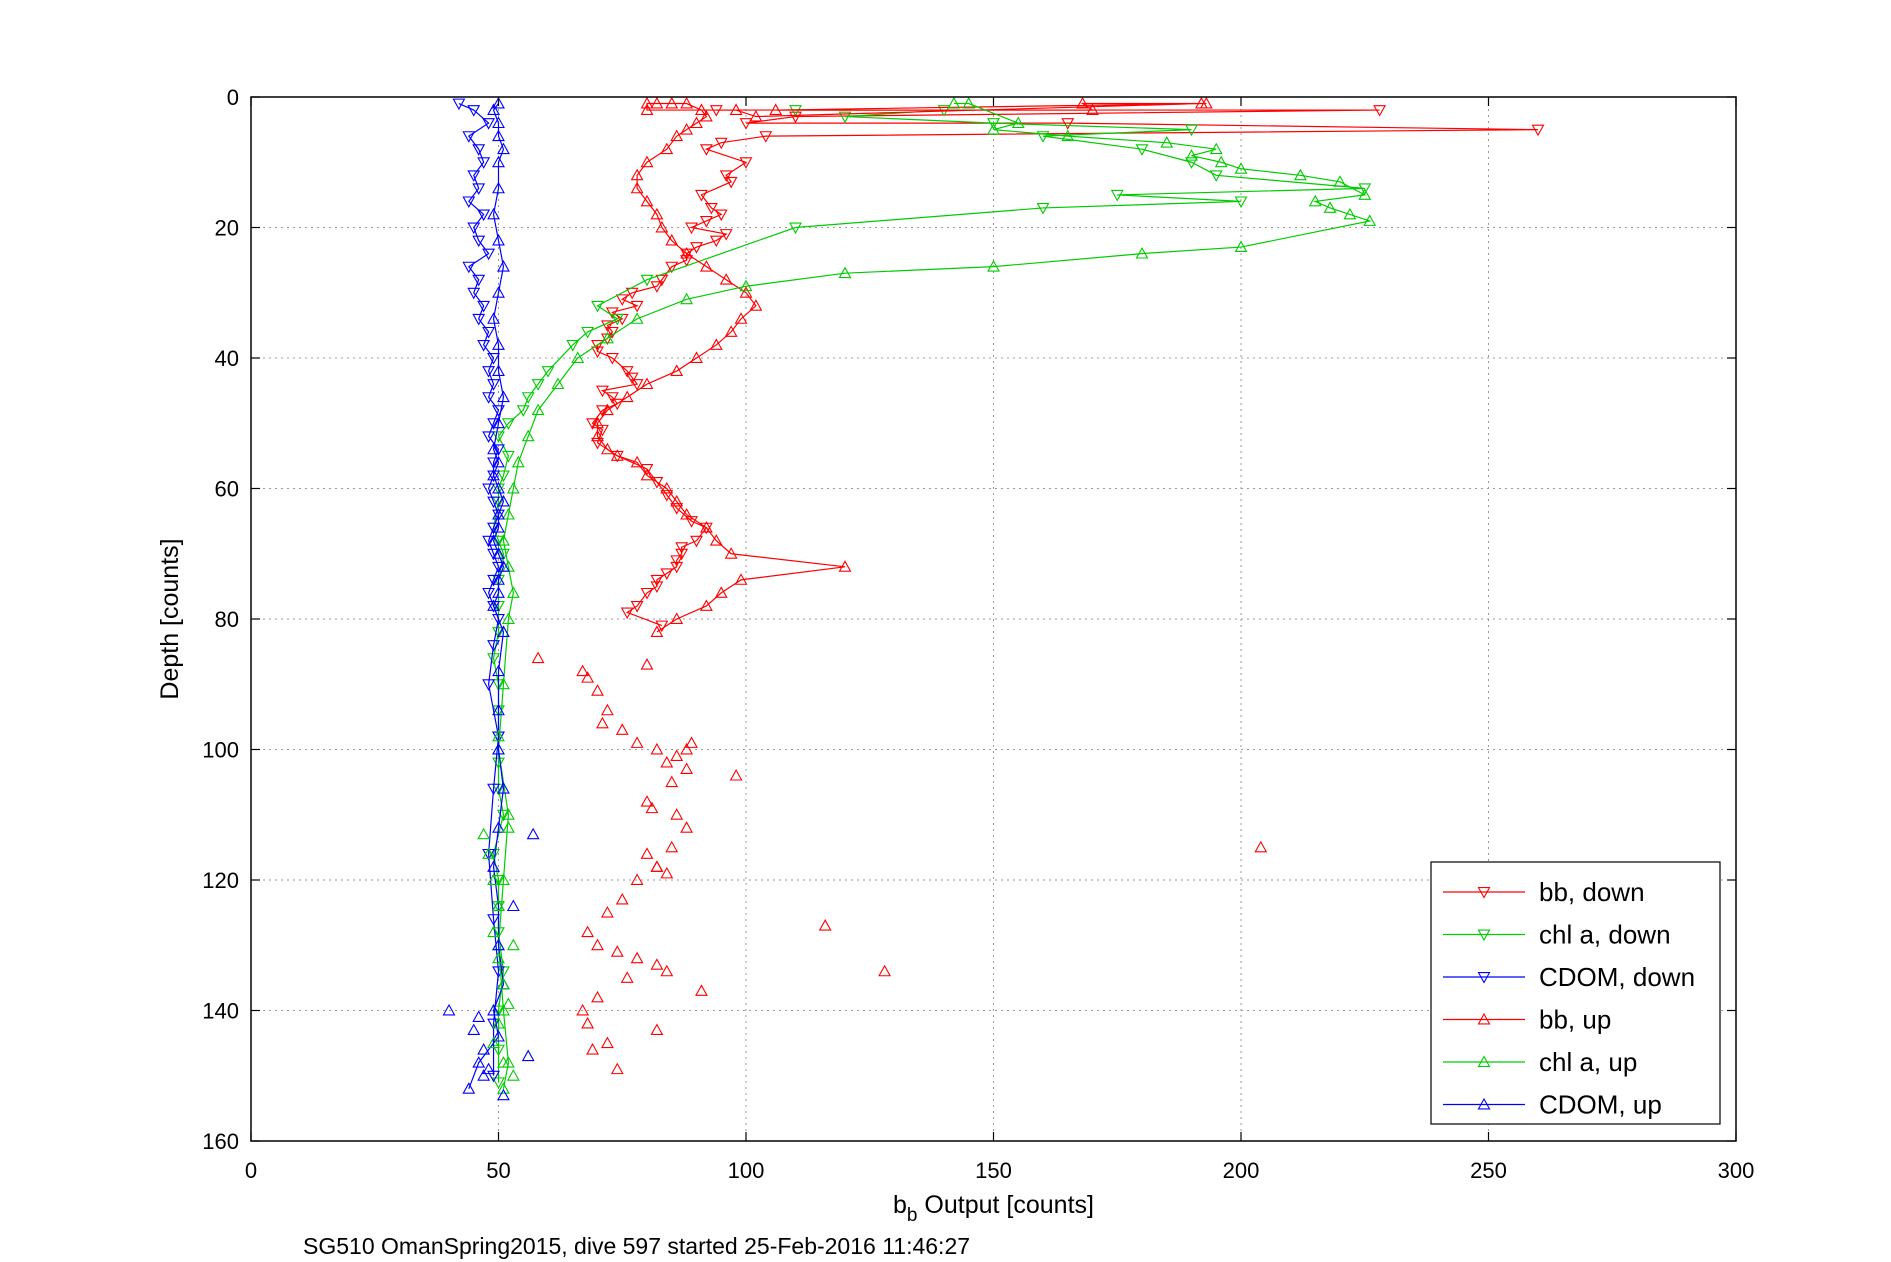 This screenshot has width=1891, height=1262. I want to click on x-axis-label-rest: Output [counts], so click(1005, 1205).